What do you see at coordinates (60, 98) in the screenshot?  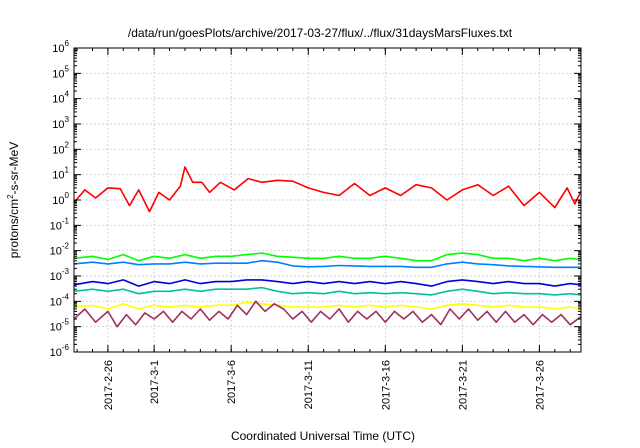 I see `y-tick-label: 10⁴` at bounding box center [60, 98].